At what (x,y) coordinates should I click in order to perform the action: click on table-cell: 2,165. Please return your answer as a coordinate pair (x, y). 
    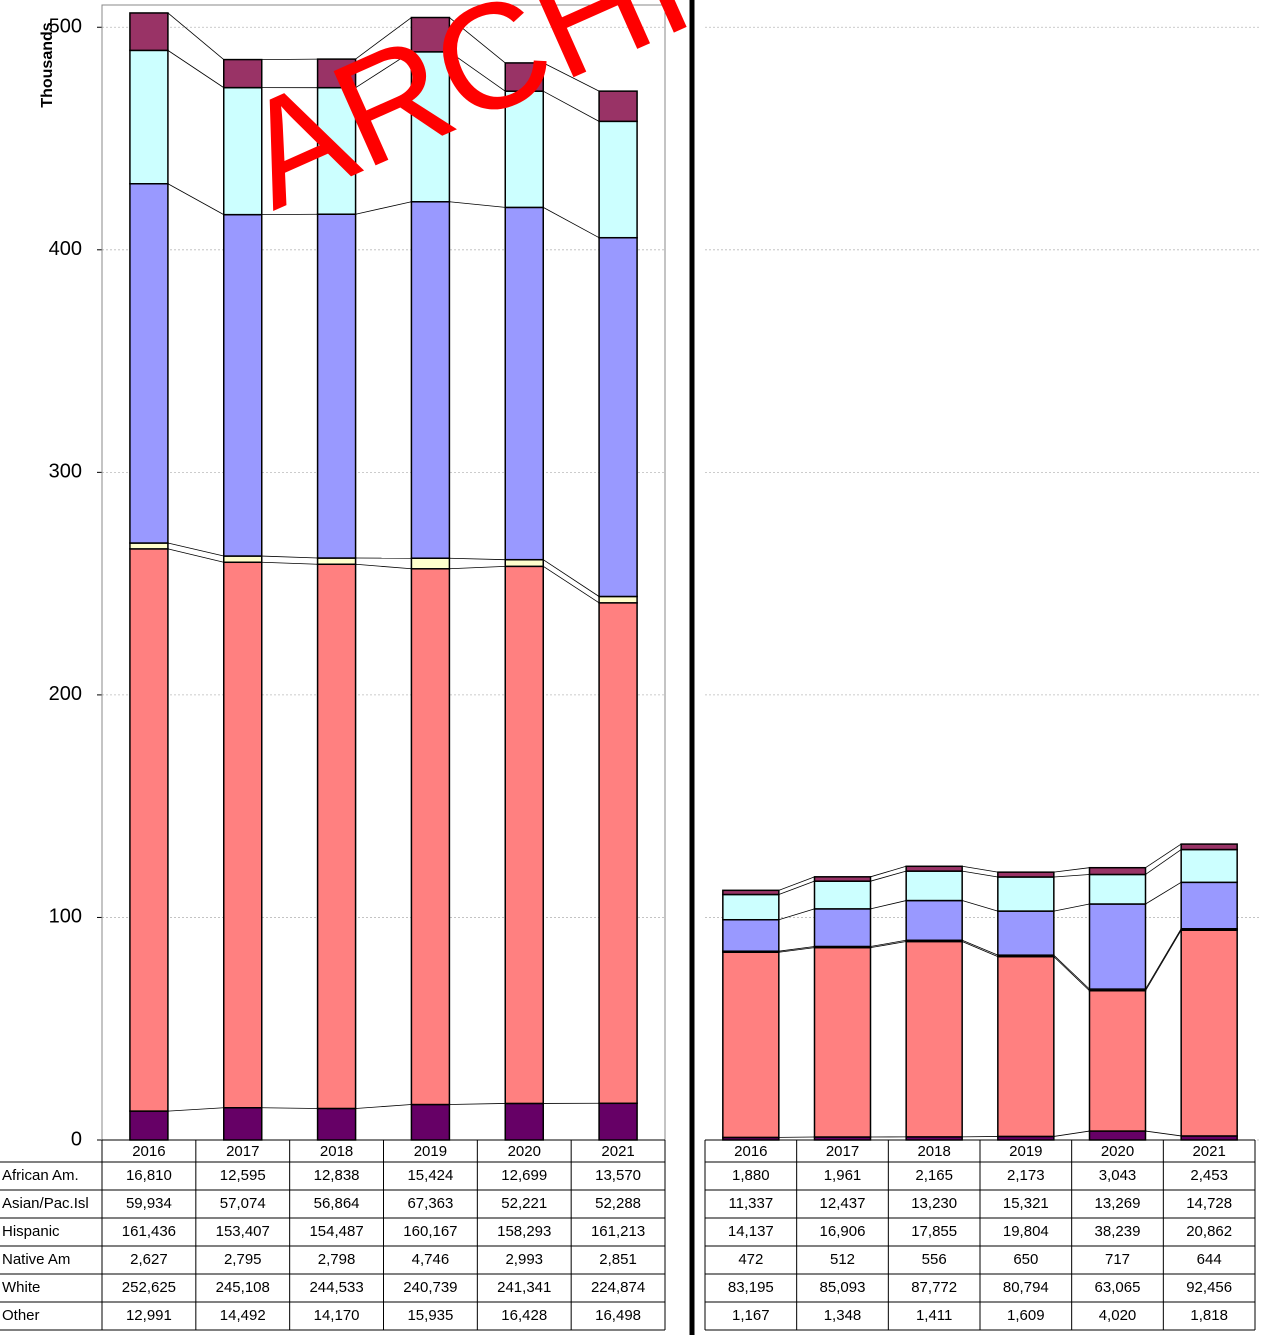
    Looking at the image, I should click on (934, 1175).